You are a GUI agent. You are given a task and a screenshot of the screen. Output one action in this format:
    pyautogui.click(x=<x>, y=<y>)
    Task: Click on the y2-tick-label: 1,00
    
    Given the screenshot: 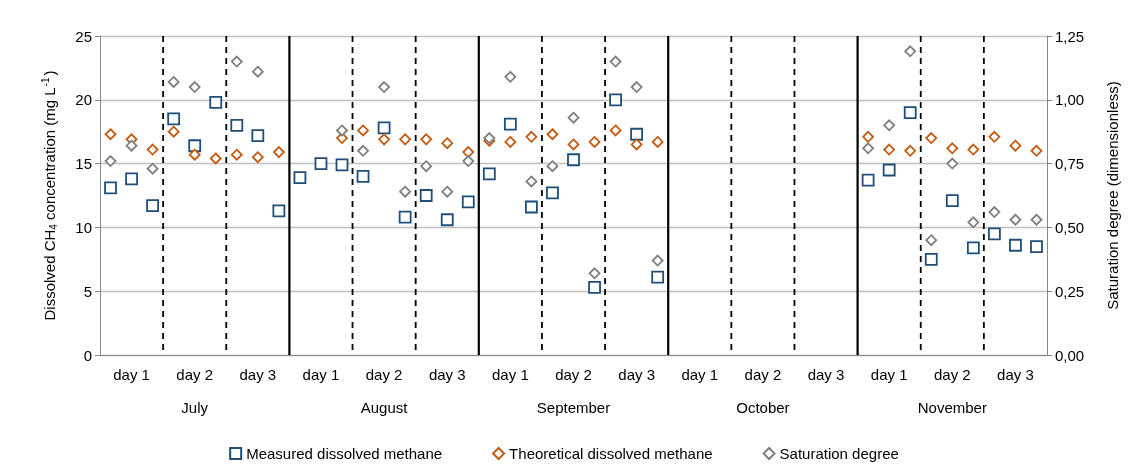 What is the action you would take?
    pyautogui.click(x=1070, y=100)
    